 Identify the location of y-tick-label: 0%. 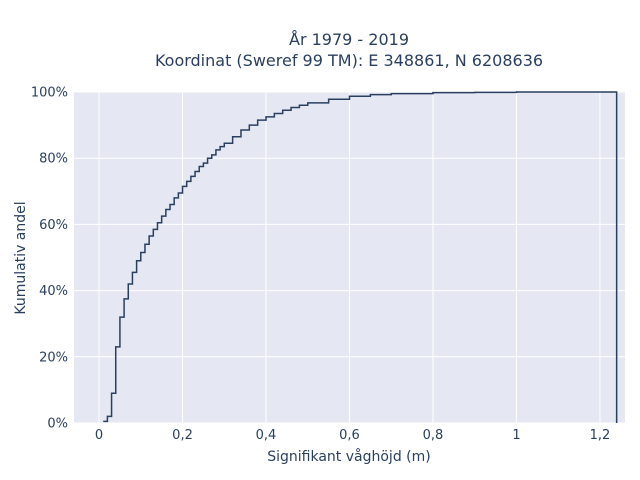
(57, 424).